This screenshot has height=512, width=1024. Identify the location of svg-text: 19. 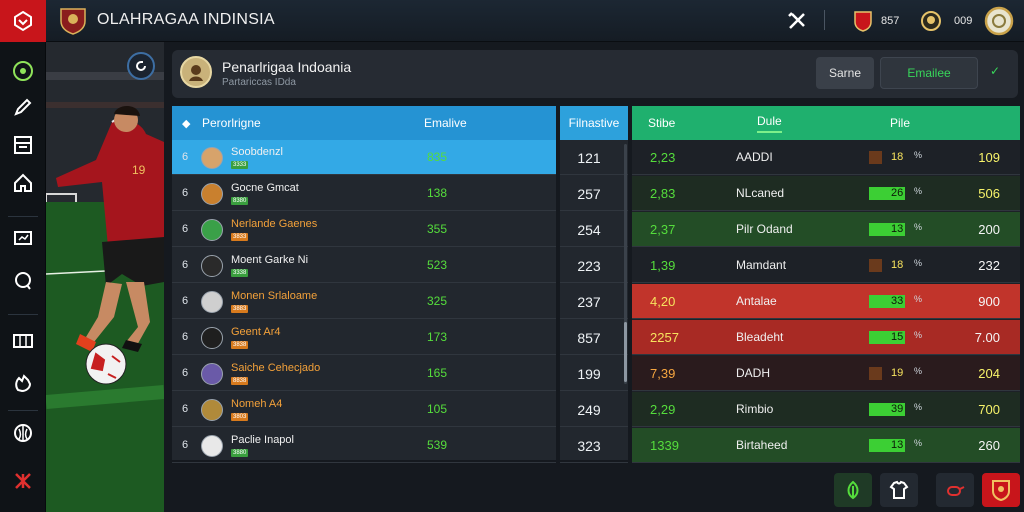
(139, 170).